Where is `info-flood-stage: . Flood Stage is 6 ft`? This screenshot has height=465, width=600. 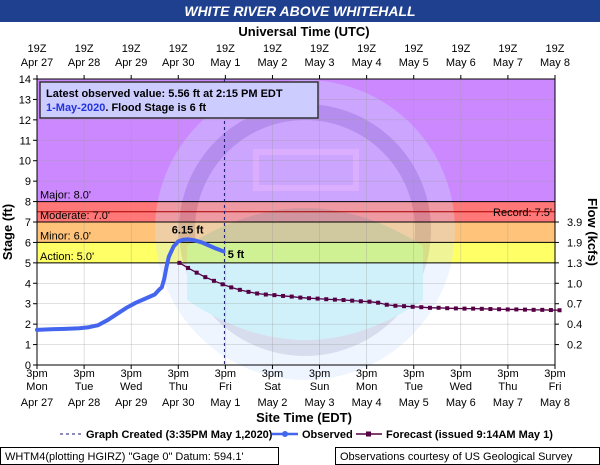 info-flood-stage: . Flood Stage is 6 ft is located at coordinates (155, 108).